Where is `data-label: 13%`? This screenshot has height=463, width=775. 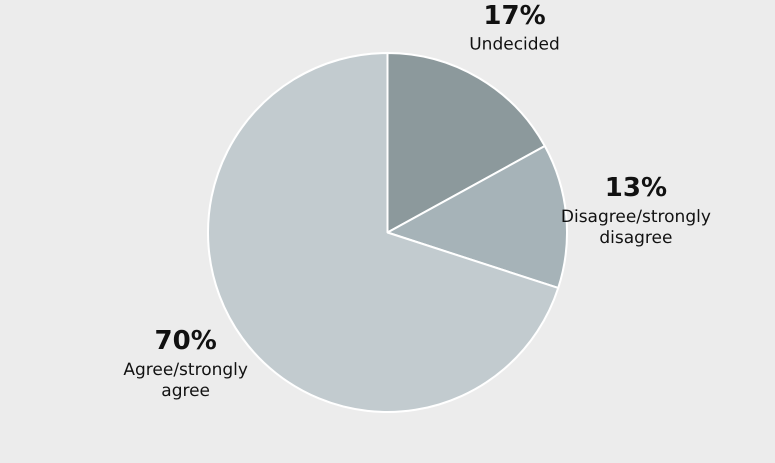 data-label: 13% is located at coordinates (636, 188).